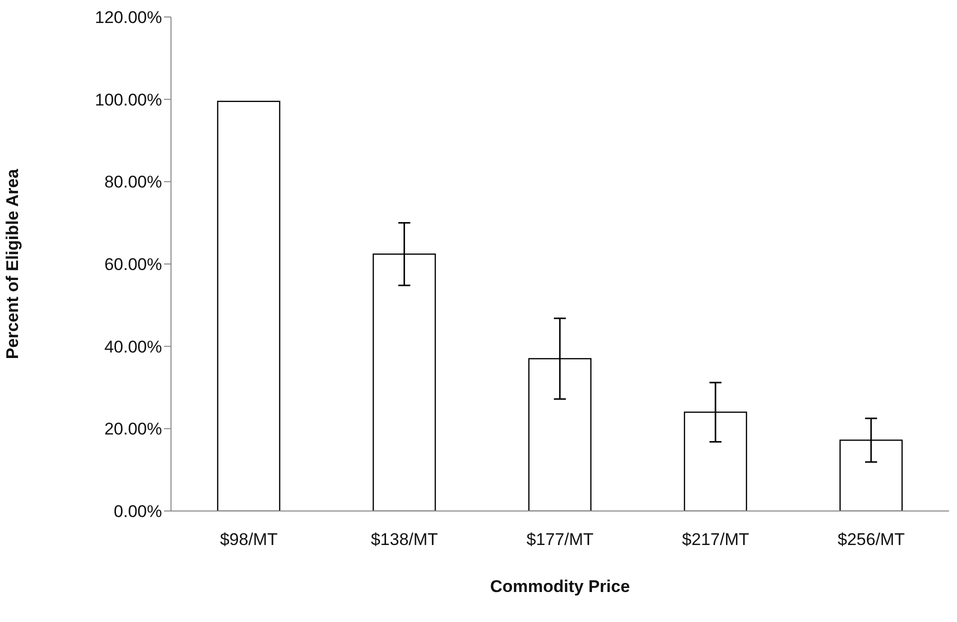  What do you see at coordinates (248, 305) in the screenshot?
I see `bar` at bounding box center [248, 305].